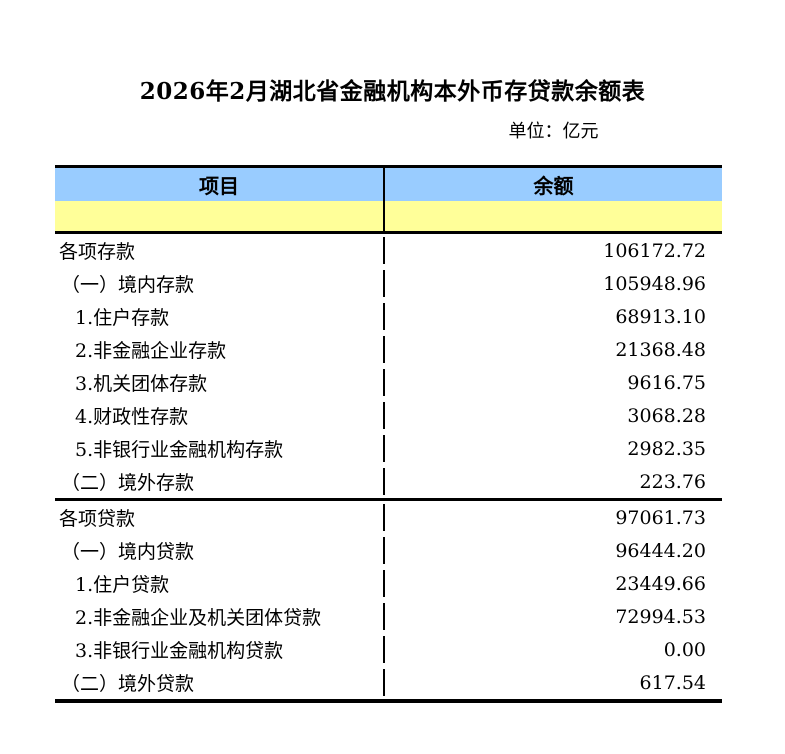  What do you see at coordinates (388, 316) in the screenshot?
I see `table-row: 1.住户存款 68913.10` at bounding box center [388, 316].